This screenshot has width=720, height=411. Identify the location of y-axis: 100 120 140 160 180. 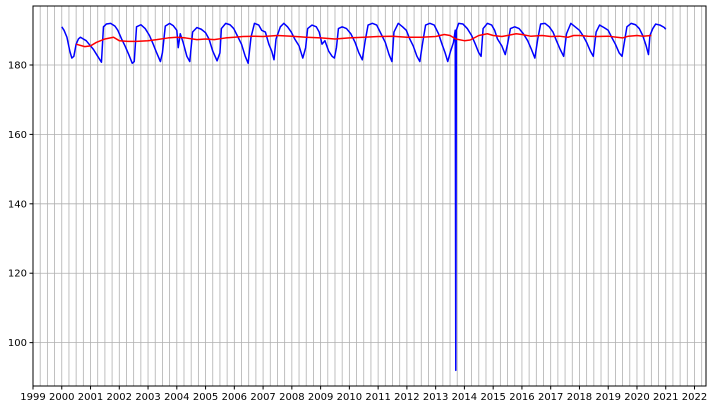
(20, 204).